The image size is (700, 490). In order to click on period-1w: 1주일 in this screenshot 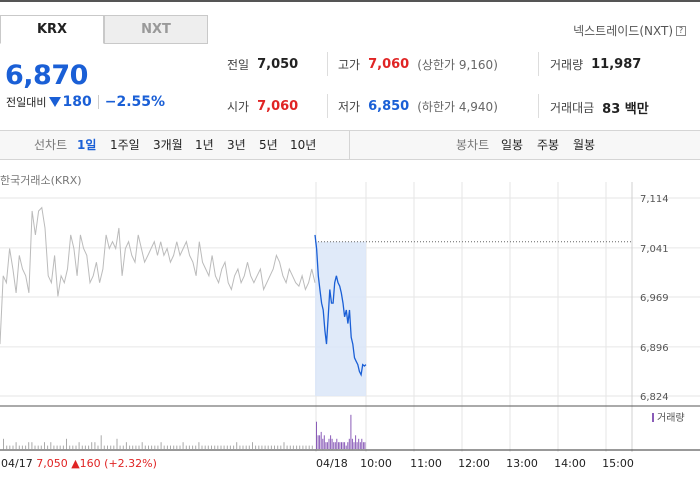, I will do `click(125, 145)`.